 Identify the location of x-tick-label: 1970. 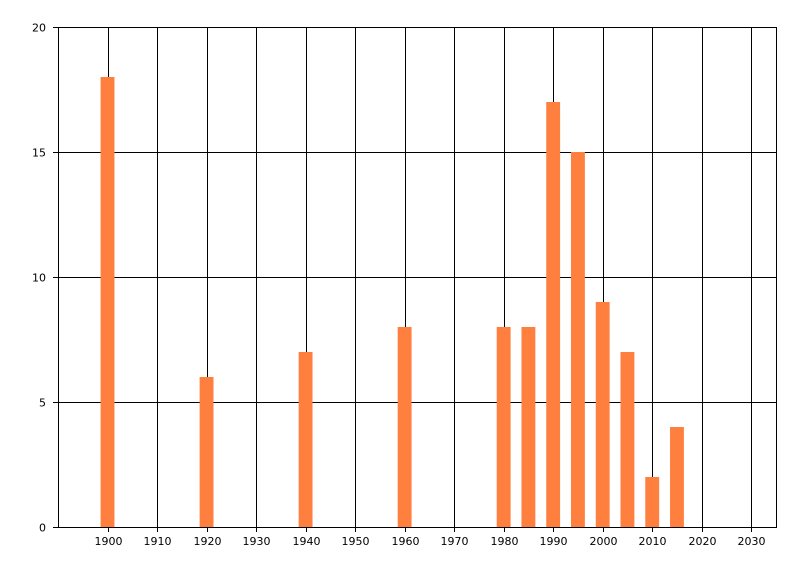
(455, 541).